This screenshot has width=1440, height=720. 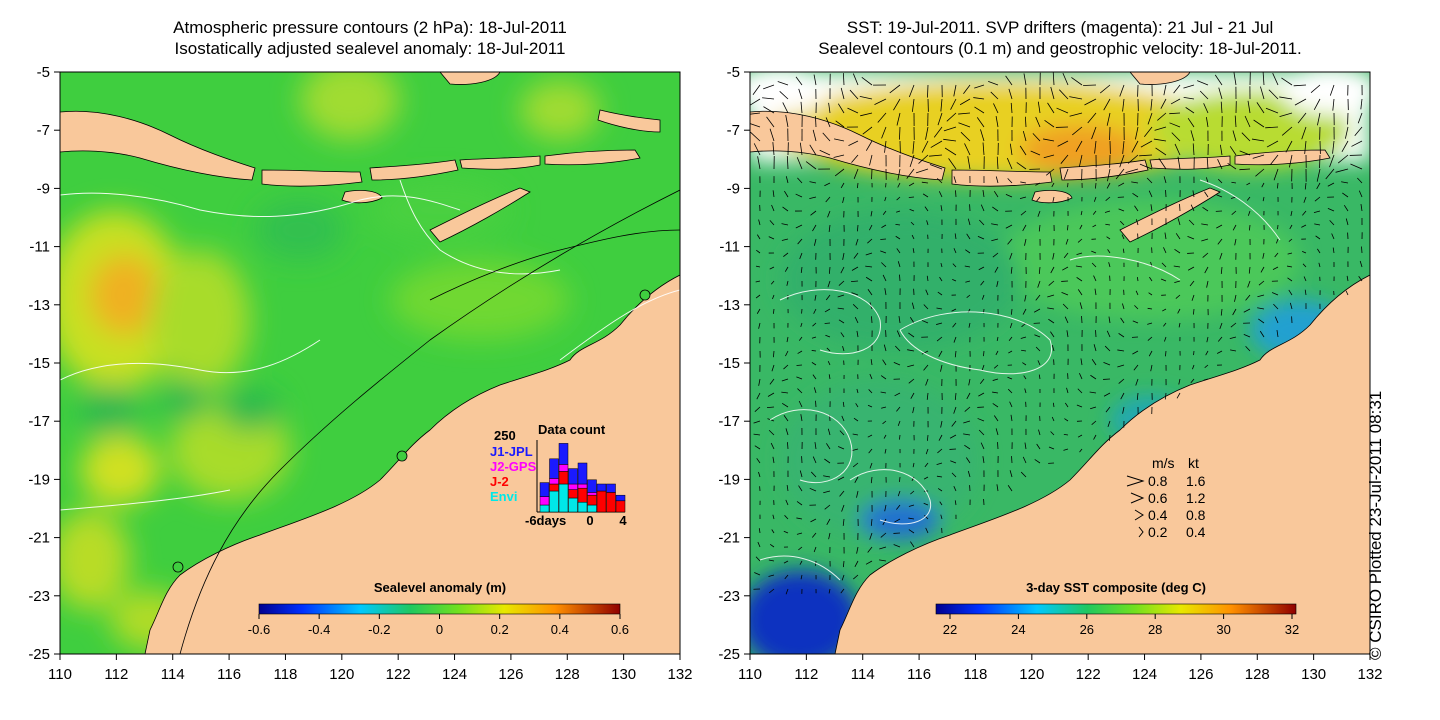 I want to click on left-x-tick-label: 116, so click(x=229, y=674).